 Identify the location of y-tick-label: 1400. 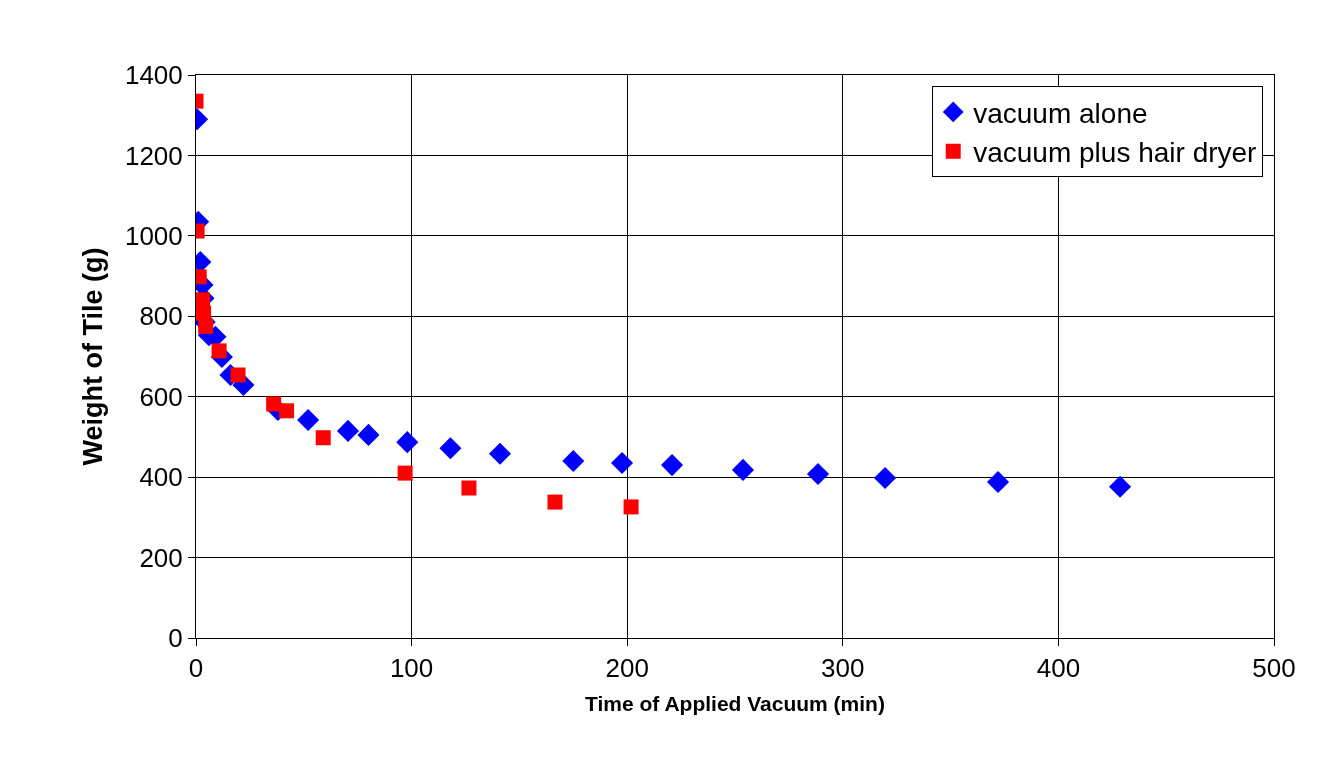
(153, 75).